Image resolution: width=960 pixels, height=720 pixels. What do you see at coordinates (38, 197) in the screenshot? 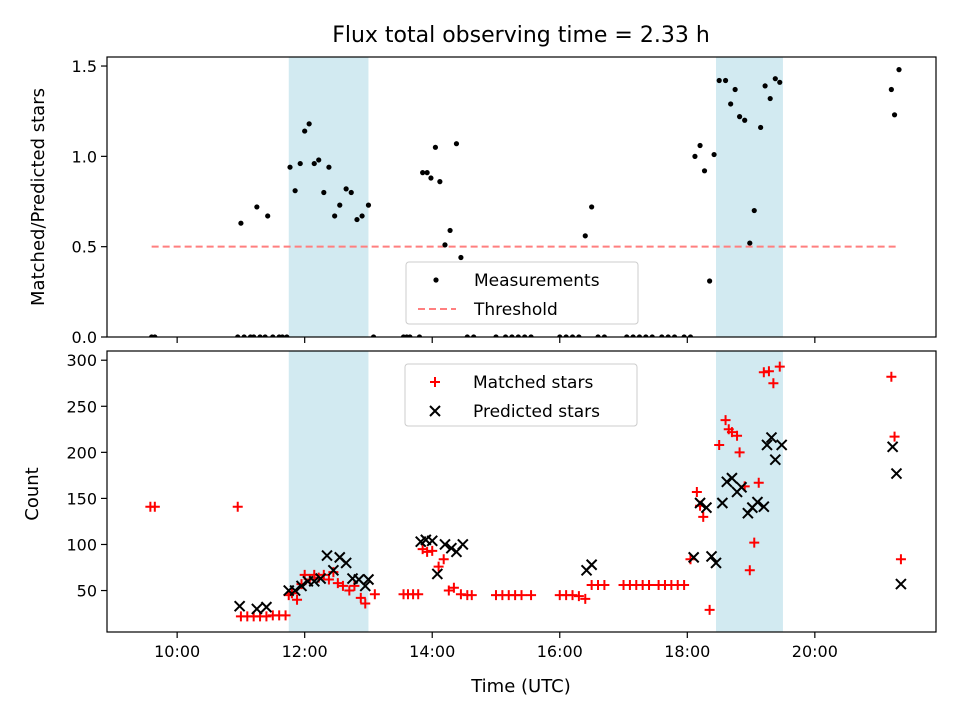
I see `top-panel-y-axis-label: Matched/Predicted stars` at bounding box center [38, 197].